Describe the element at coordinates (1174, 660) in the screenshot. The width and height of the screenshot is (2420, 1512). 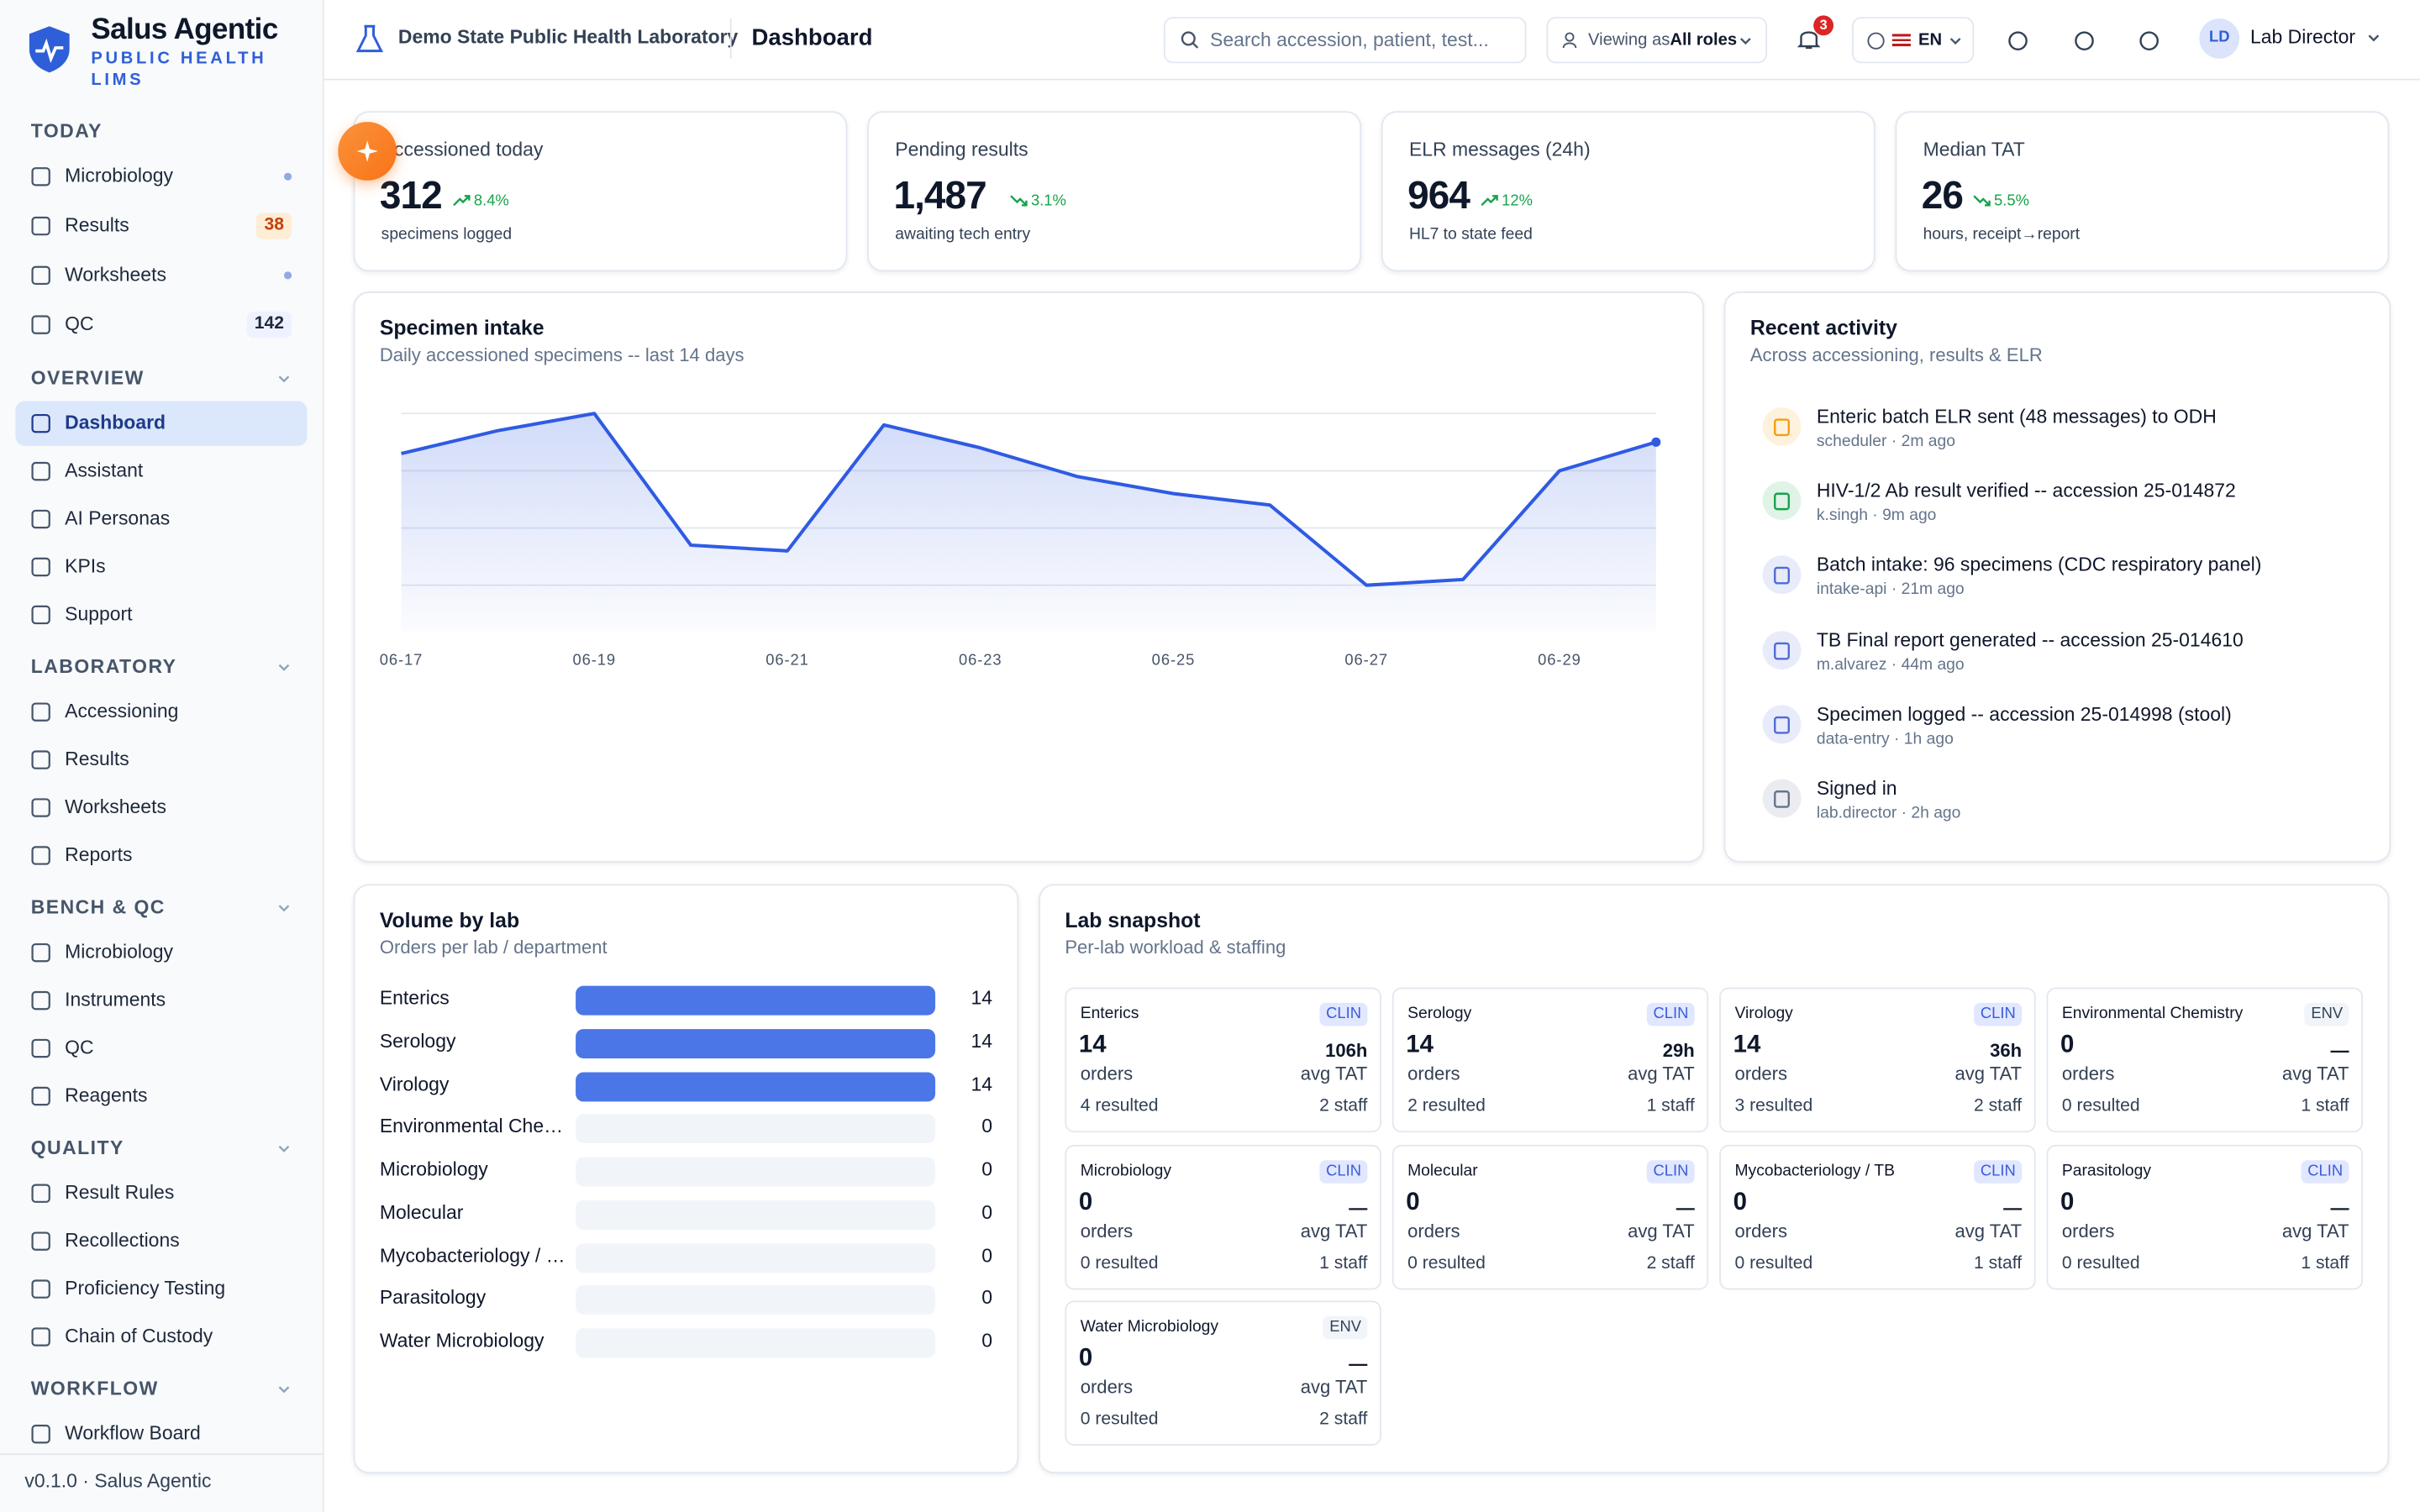
I see `x-tick-label: 06-25` at that location.